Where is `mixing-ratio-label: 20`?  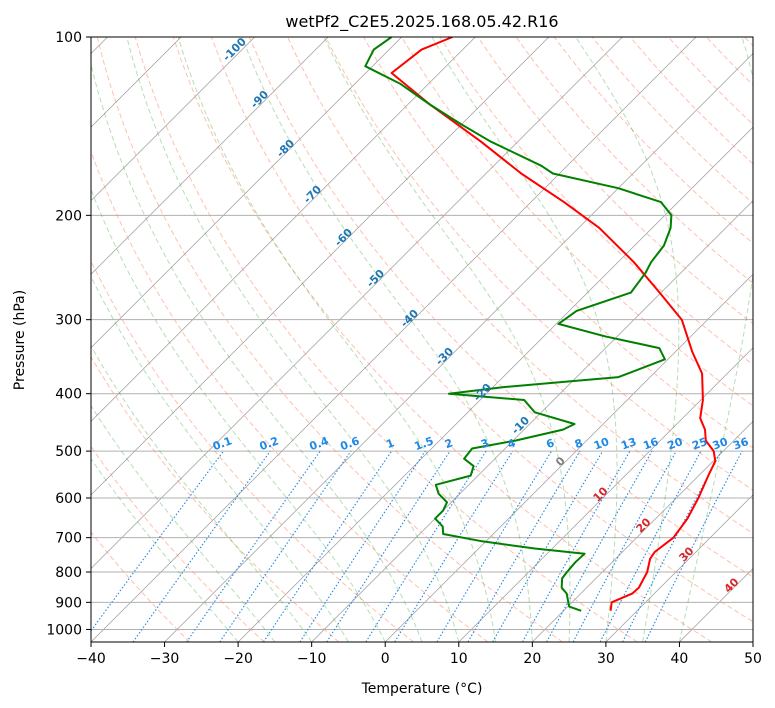 mixing-ratio-label: 20 is located at coordinates (675, 444).